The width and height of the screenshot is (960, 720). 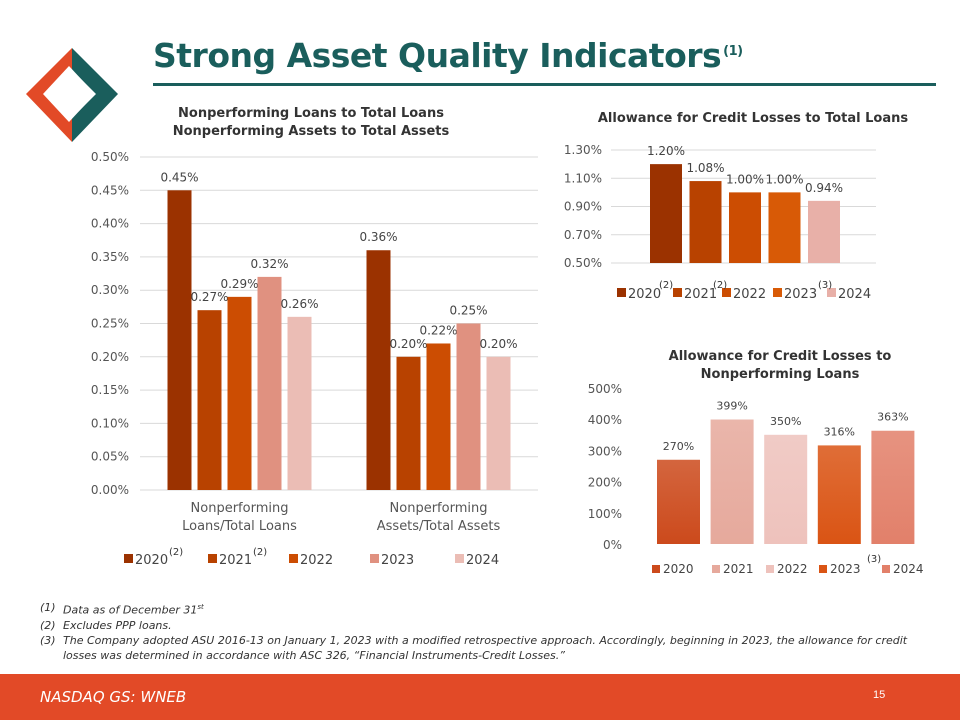 I want to click on data-label: 1.20%, so click(x=666, y=151).